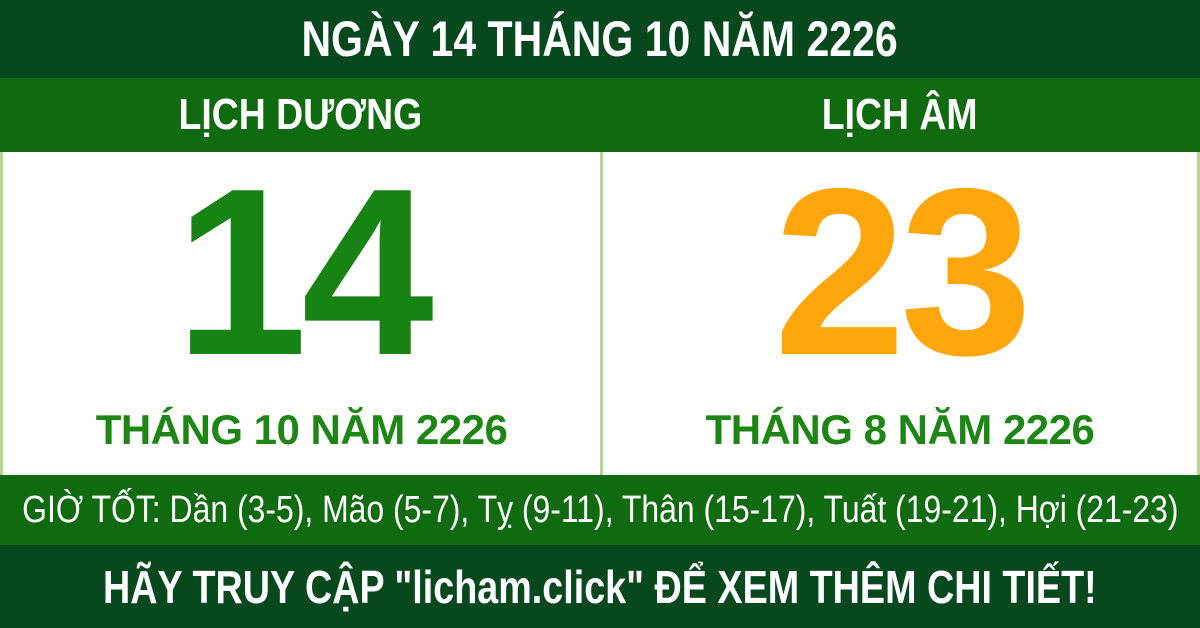  I want to click on solar-calendar-header: LỊCH DƯƠNG, so click(300, 115).